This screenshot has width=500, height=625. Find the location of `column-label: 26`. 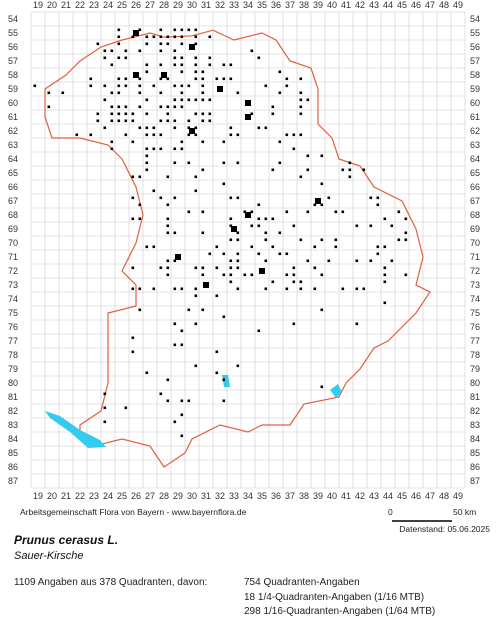

column-label: 26 is located at coordinates (136, 496).